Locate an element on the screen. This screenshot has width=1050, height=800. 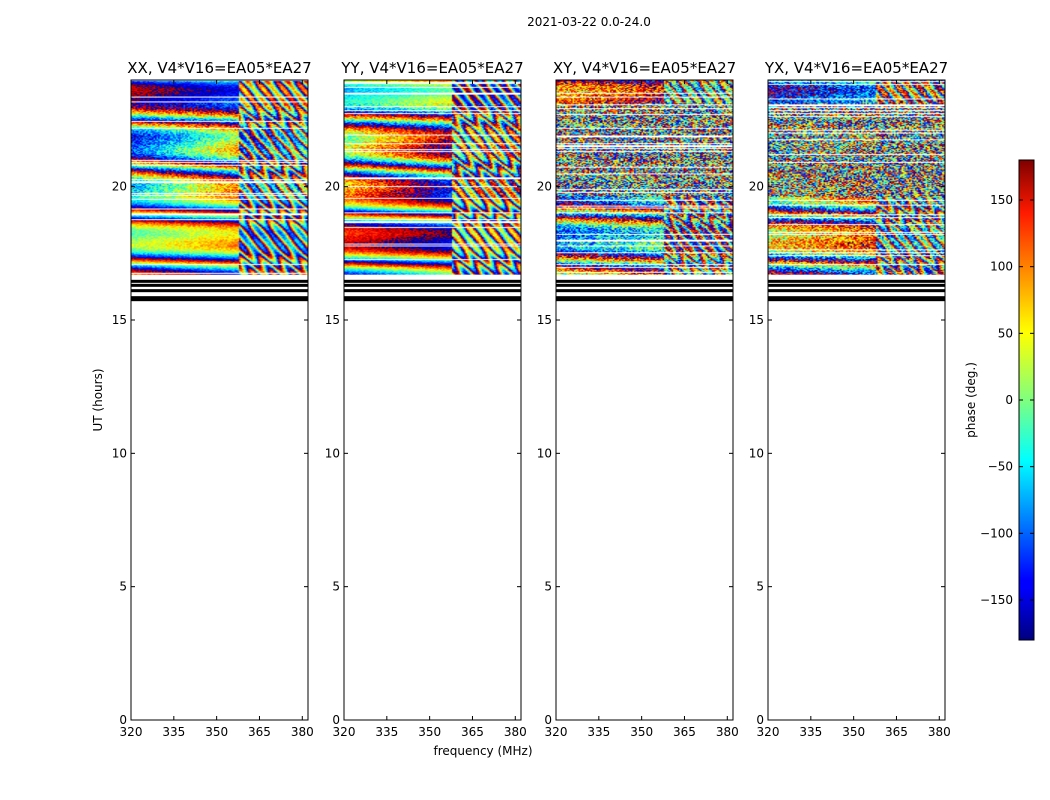
panel-xx-xtick-label: 320 is located at coordinates (131, 732).